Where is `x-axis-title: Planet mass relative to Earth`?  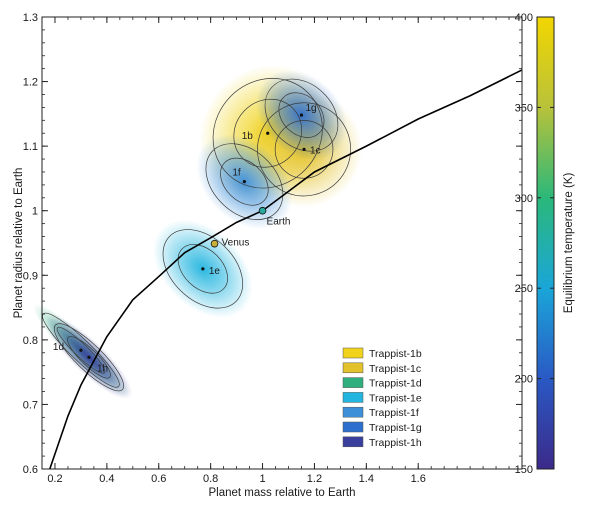
x-axis-title: Planet mass relative to Earth is located at coordinates (281, 493).